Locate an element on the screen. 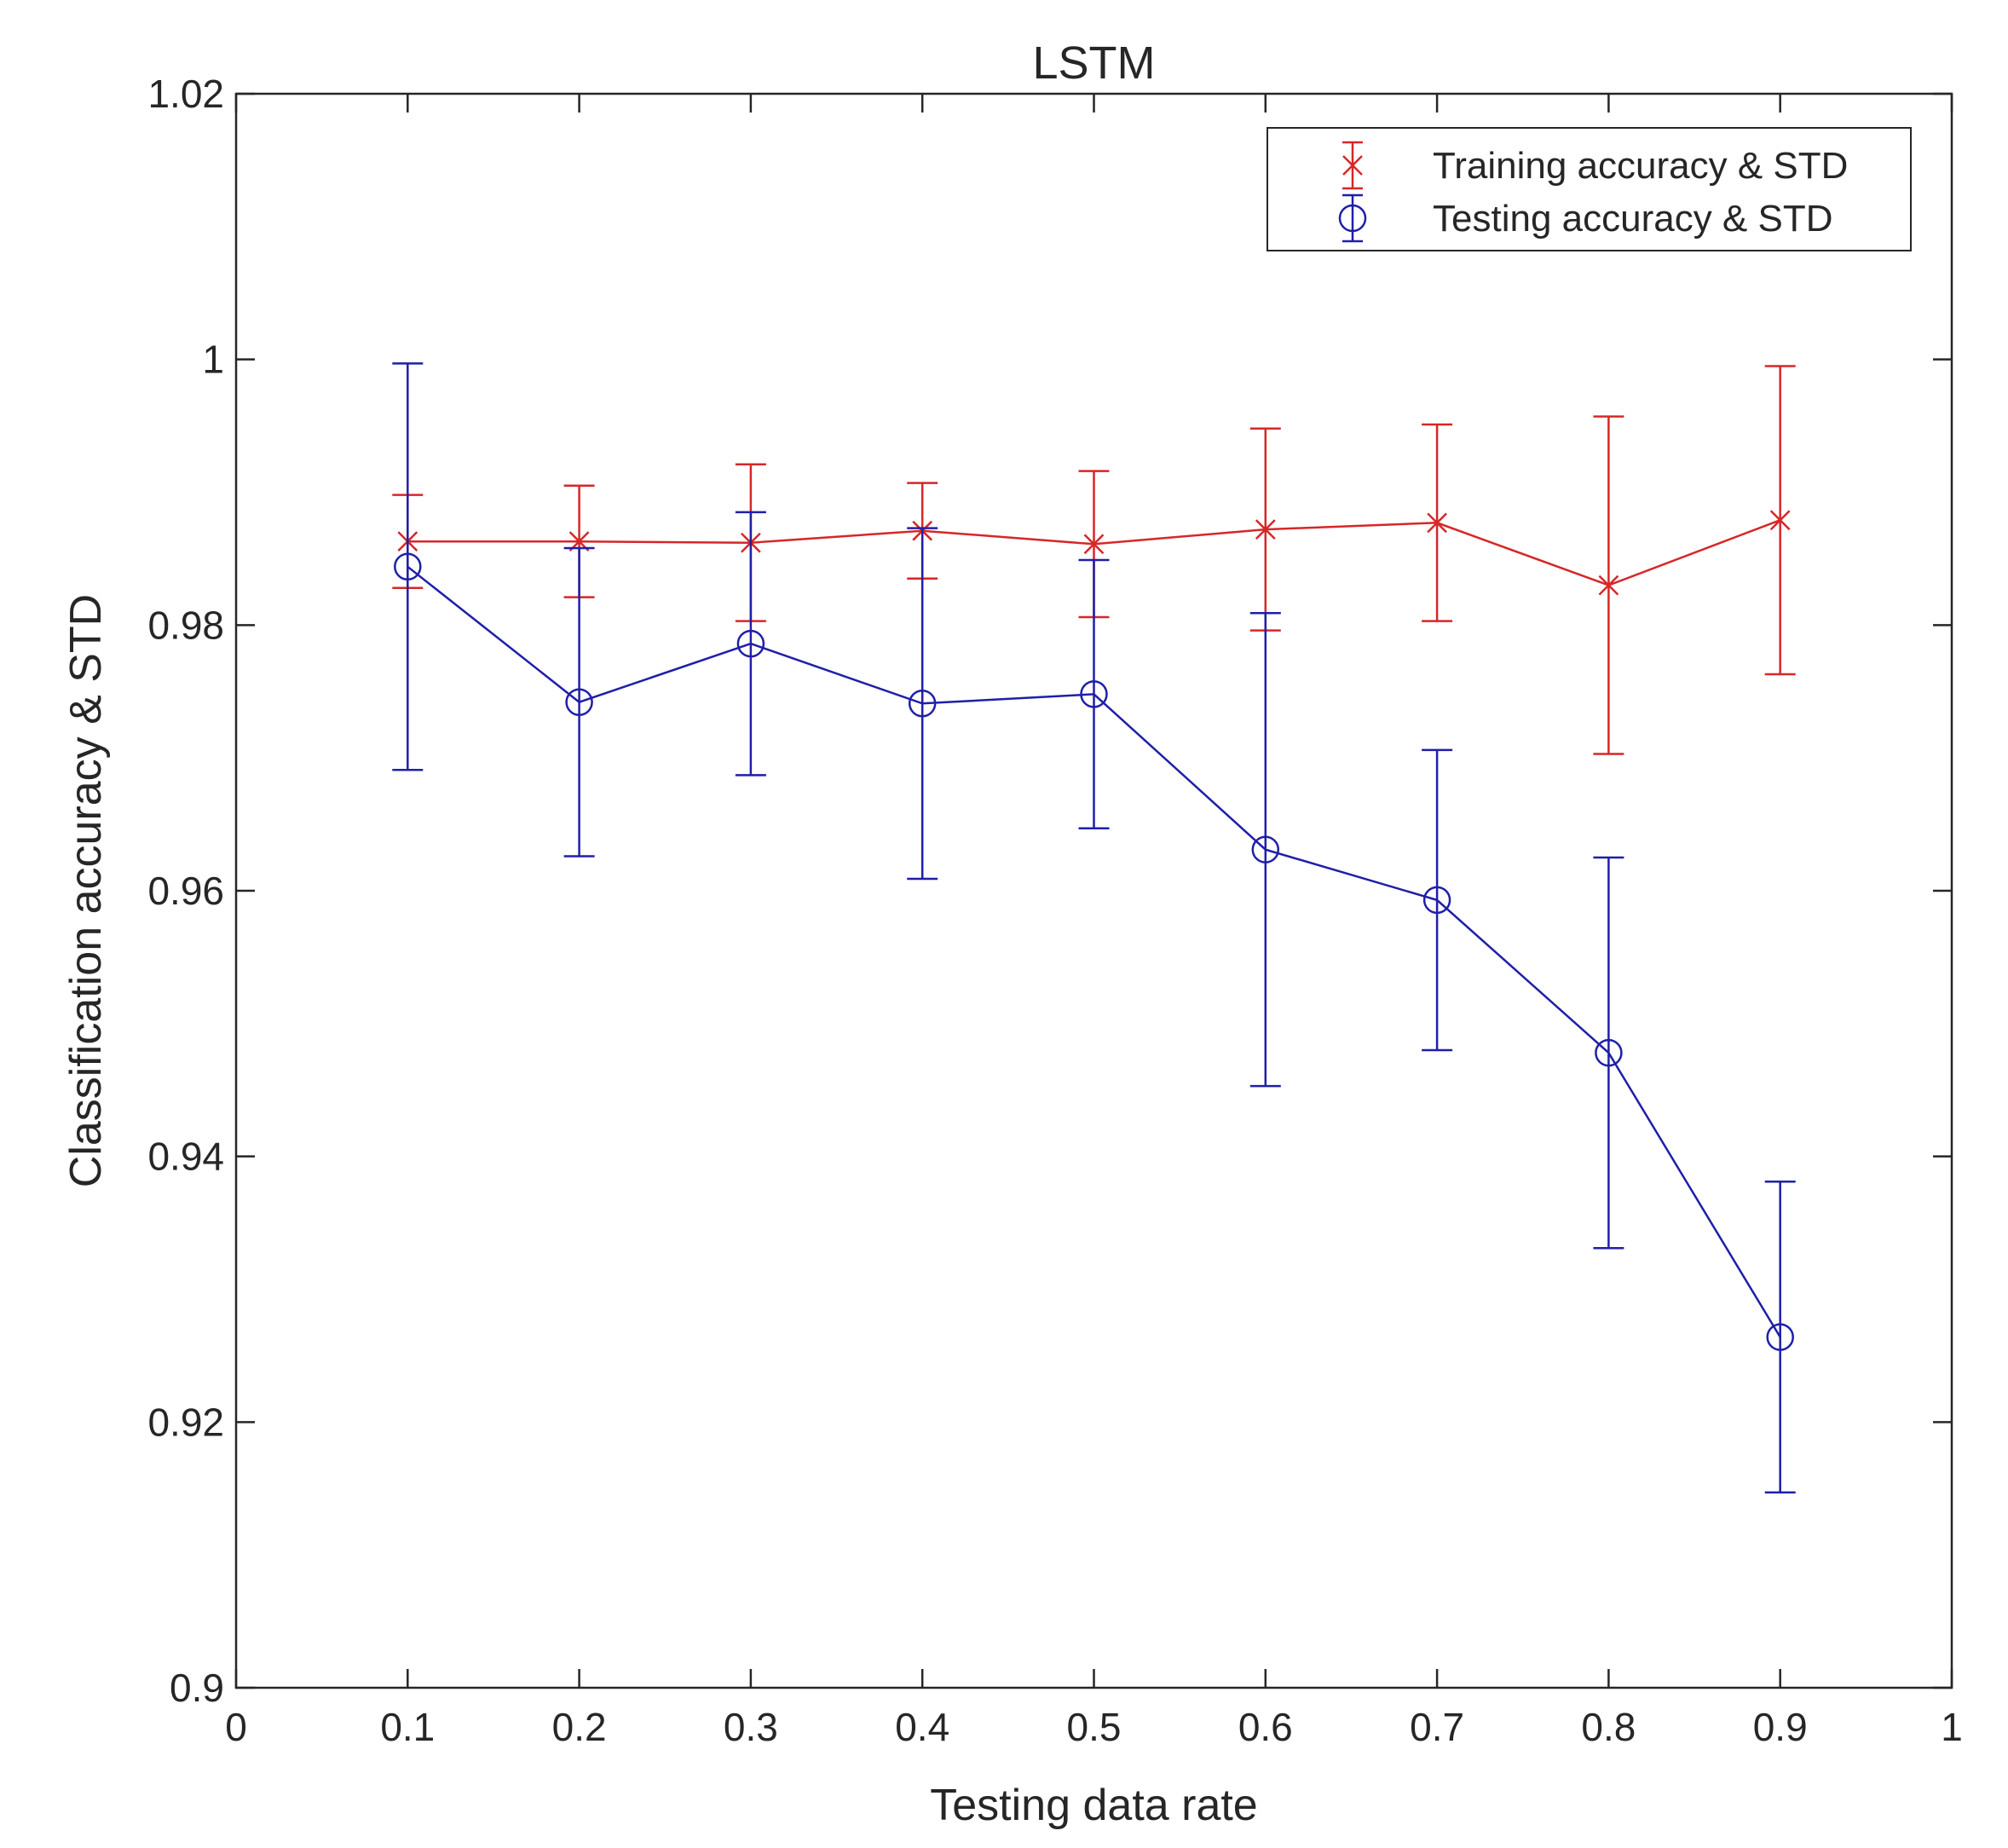  y-tick-label: 0.9 is located at coordinates (197, 1688).